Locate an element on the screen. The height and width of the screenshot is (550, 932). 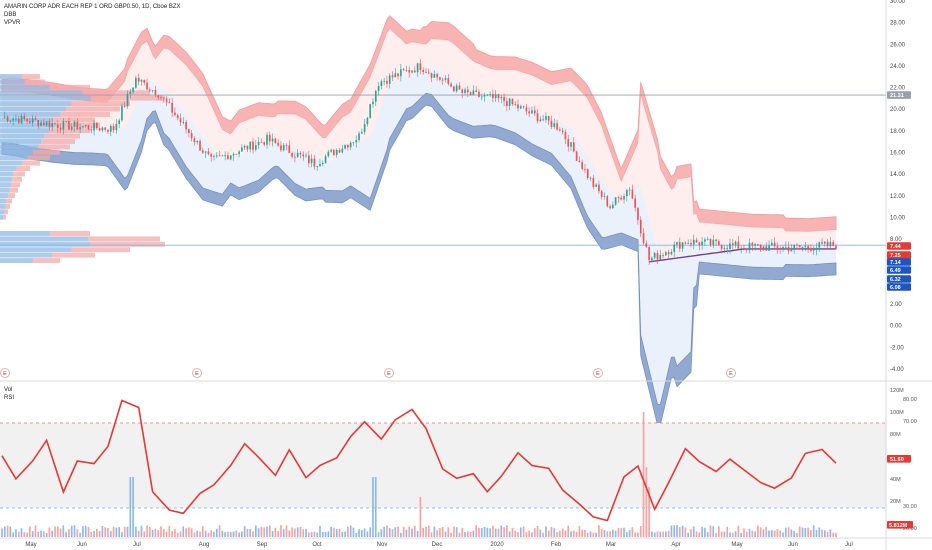
time-axis-label: May is located at coordinates (30, 545).